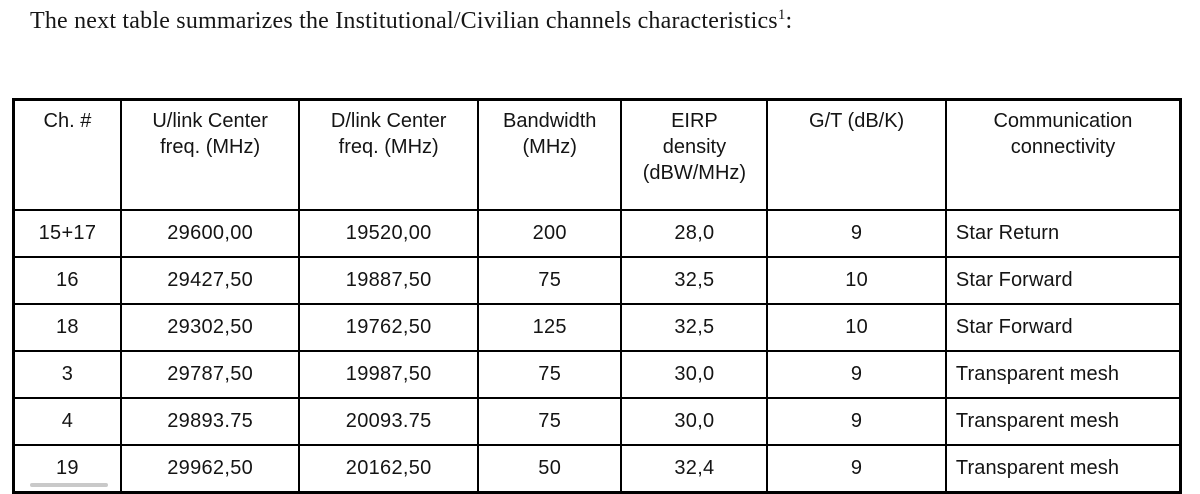 This screenshot has width=1200, height=494. Describe the element at coordinates (388, 327) in the screenshot. I see `cell-downlink: 19762,50` at that location.